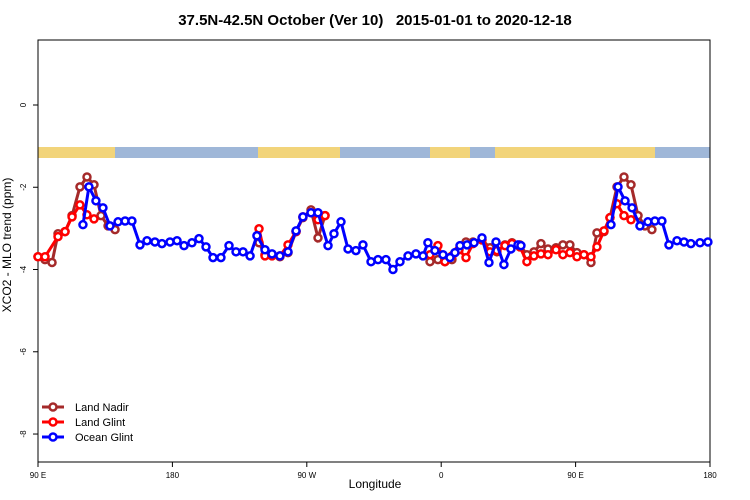 This screenshot has height=500, width=750. I want to click on x-axis-label: Longitude, so click(375, 484).